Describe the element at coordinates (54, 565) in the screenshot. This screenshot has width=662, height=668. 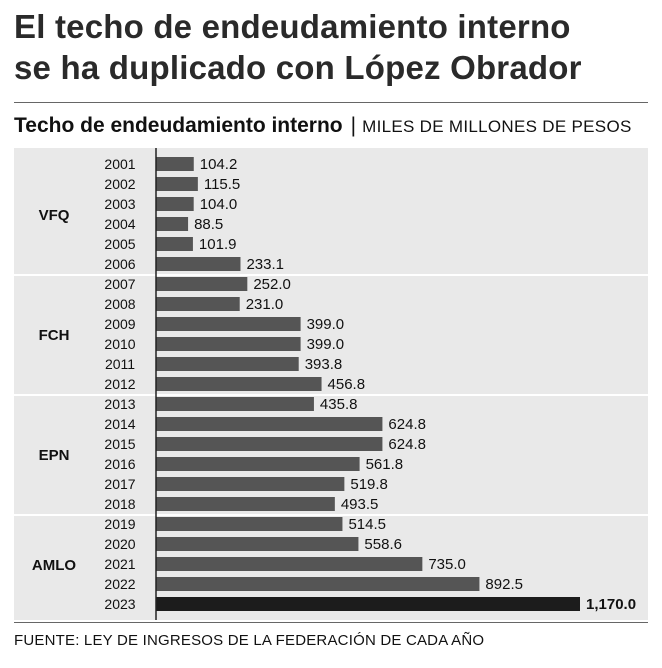
I see `group-label-amlo: AMLO` at that location.